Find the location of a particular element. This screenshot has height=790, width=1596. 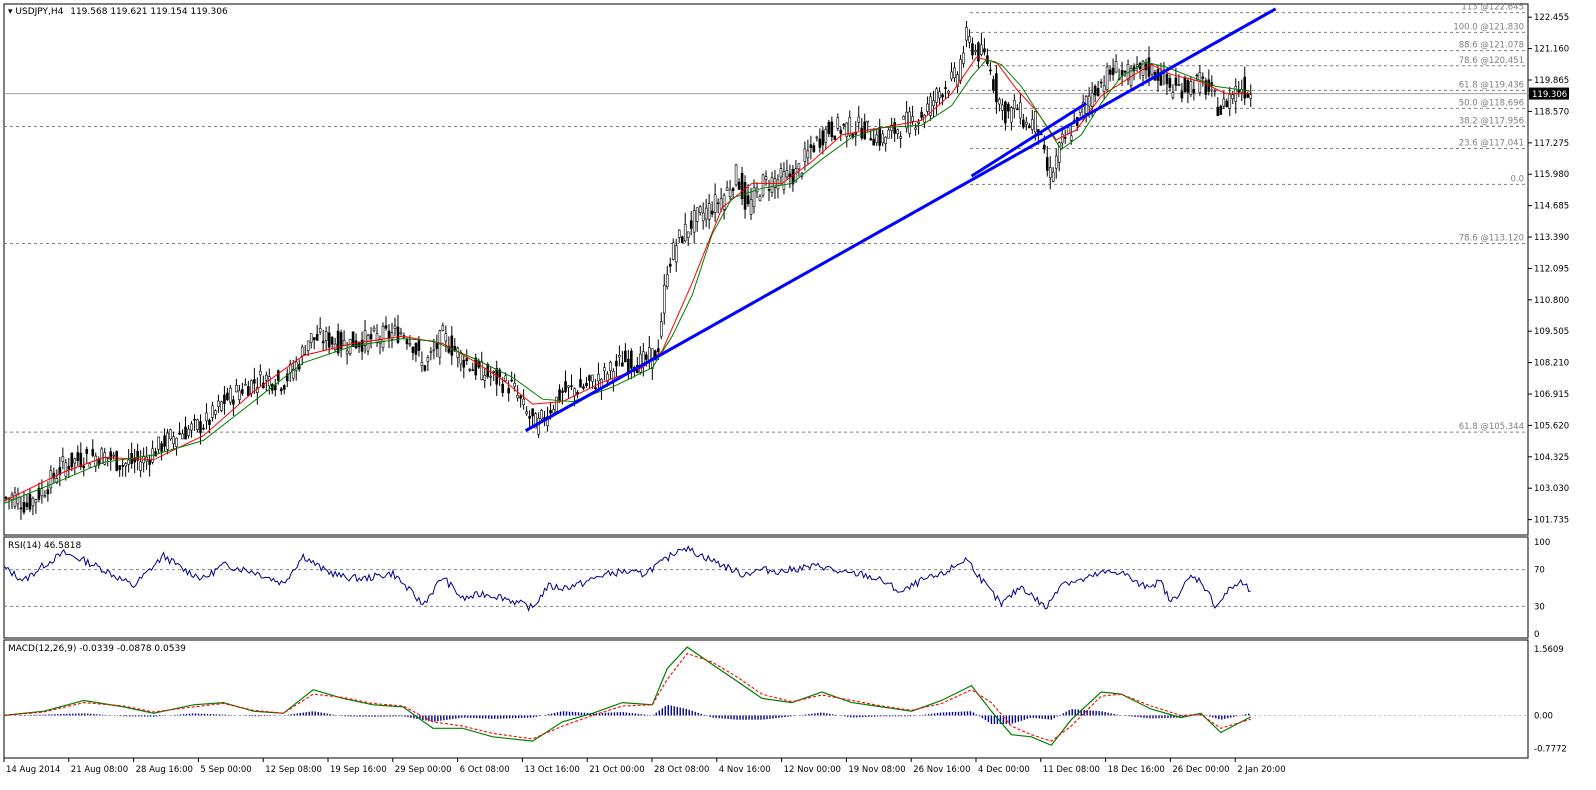

time-tick-label: 4 Dec 00:00 is located at coordinates (1004, 770).